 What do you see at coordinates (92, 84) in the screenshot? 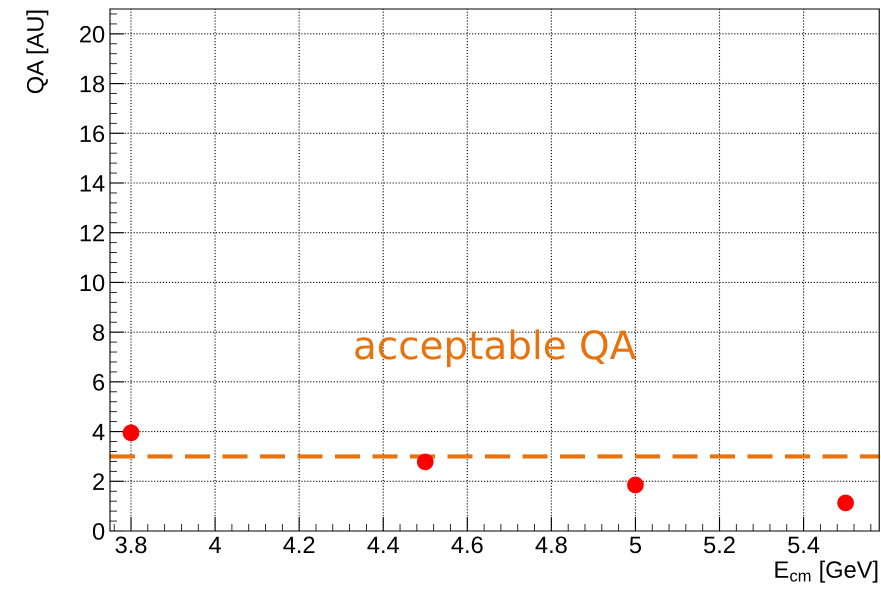
I see `y-tick-label: 18` at bounding box center [92, 84].